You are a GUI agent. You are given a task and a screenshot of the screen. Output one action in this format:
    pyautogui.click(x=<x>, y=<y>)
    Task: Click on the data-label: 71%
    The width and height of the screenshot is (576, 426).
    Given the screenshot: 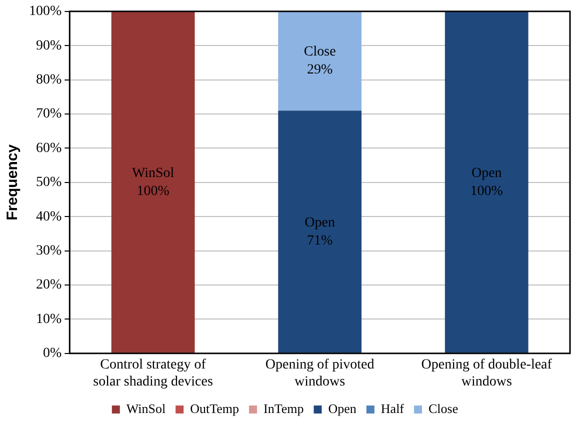 What is the action you would take?
    pyautogui.click(x=319, y=240)
    